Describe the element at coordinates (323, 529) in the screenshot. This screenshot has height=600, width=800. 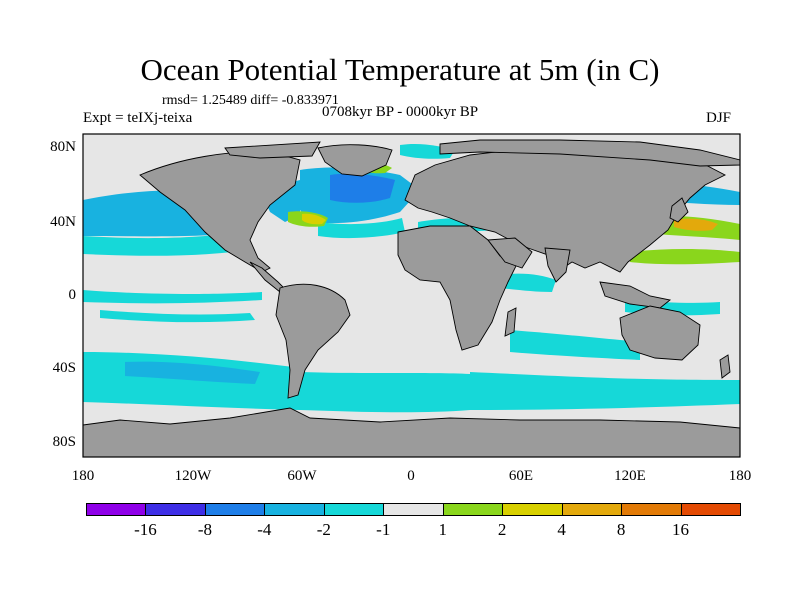
I see `colorbar-label: -2` at that location.